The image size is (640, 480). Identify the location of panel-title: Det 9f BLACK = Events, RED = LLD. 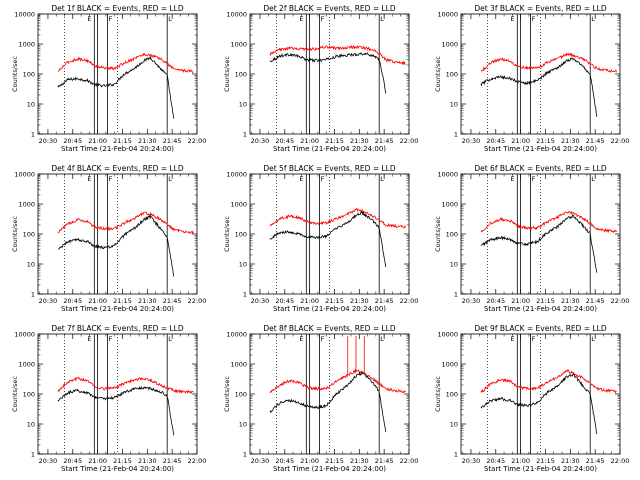
(540, 328).